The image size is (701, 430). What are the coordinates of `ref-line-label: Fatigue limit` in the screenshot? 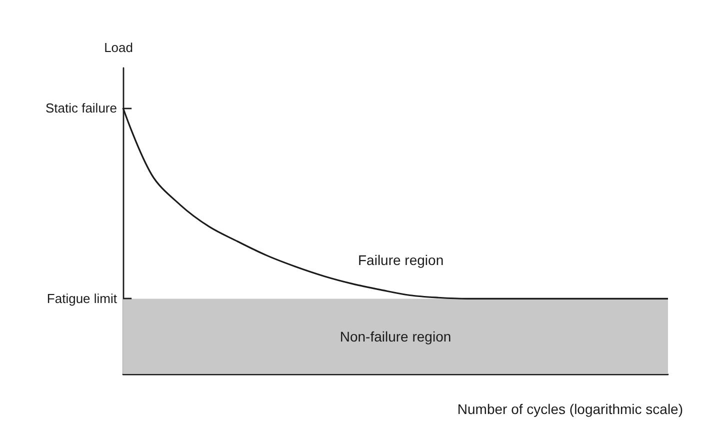 It's located at (82, 298).